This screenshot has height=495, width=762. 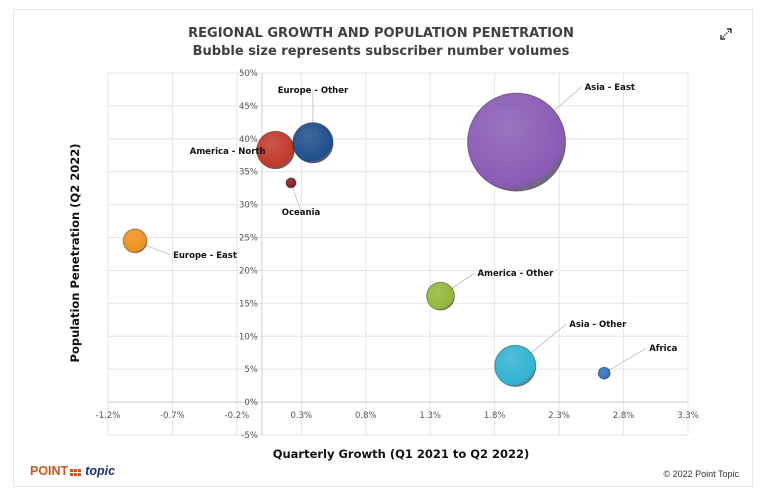 What do you see at coordinates (401, 454) in the screenshot?
I see `x-axis-title: Quarterly Growth (Q1 2021 to Q2 2022)` at bounding box center [401, 454].